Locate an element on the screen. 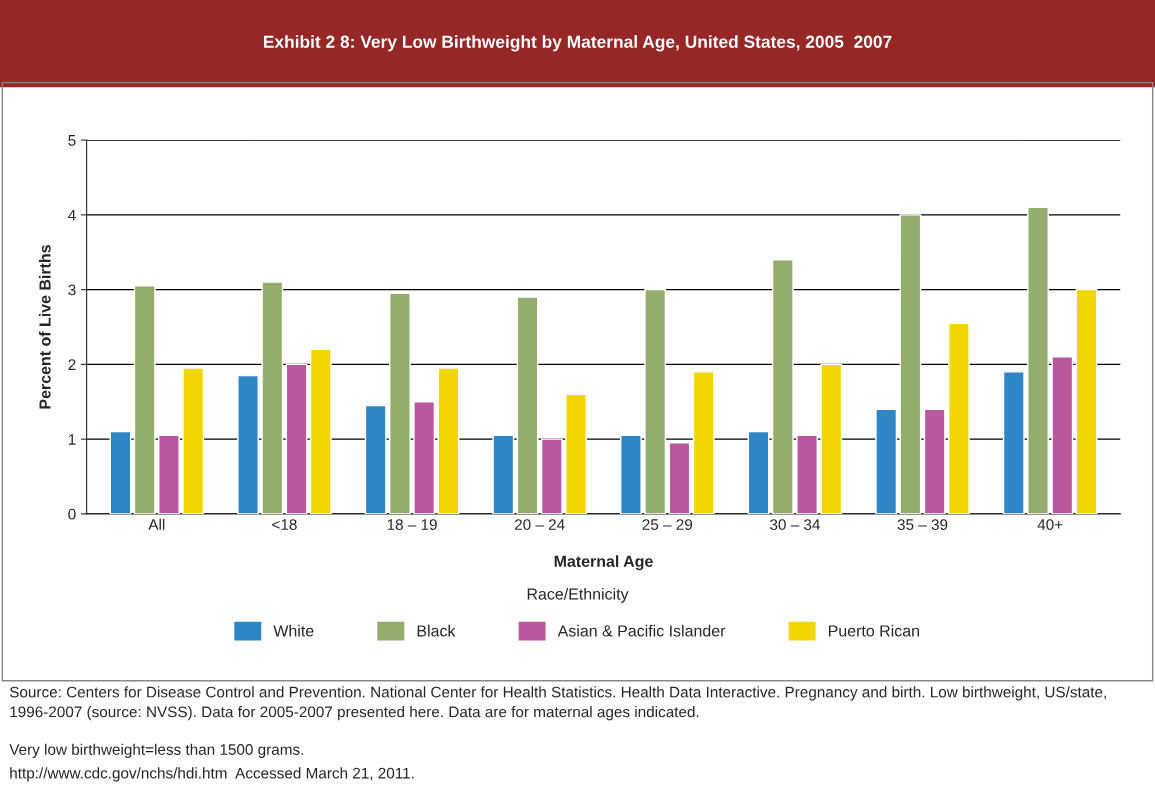  legend-title: Race/Ethnicity is located at coordinates (578, 595).